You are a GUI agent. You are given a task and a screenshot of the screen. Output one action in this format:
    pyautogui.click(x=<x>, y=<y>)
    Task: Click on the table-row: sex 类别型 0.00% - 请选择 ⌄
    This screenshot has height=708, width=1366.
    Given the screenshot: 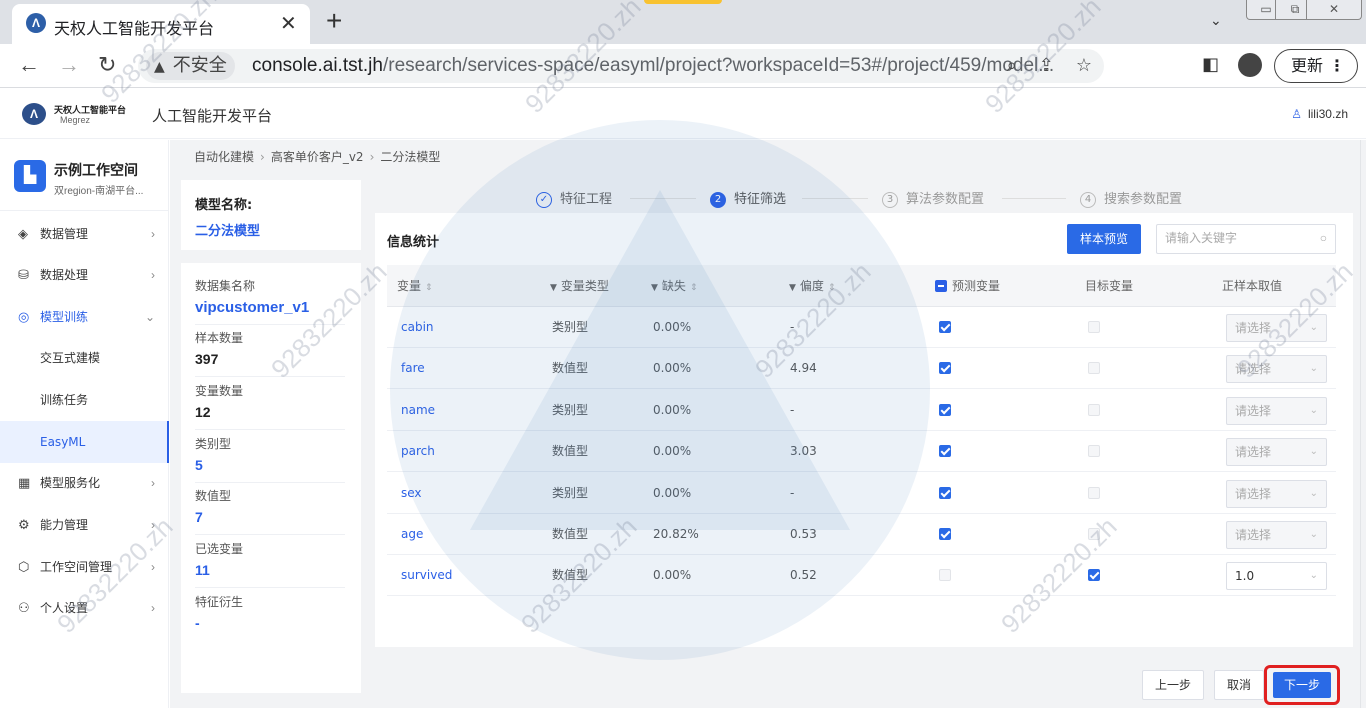 What is the action you would take?
    pyautogui.click(x=861, y=493)
    